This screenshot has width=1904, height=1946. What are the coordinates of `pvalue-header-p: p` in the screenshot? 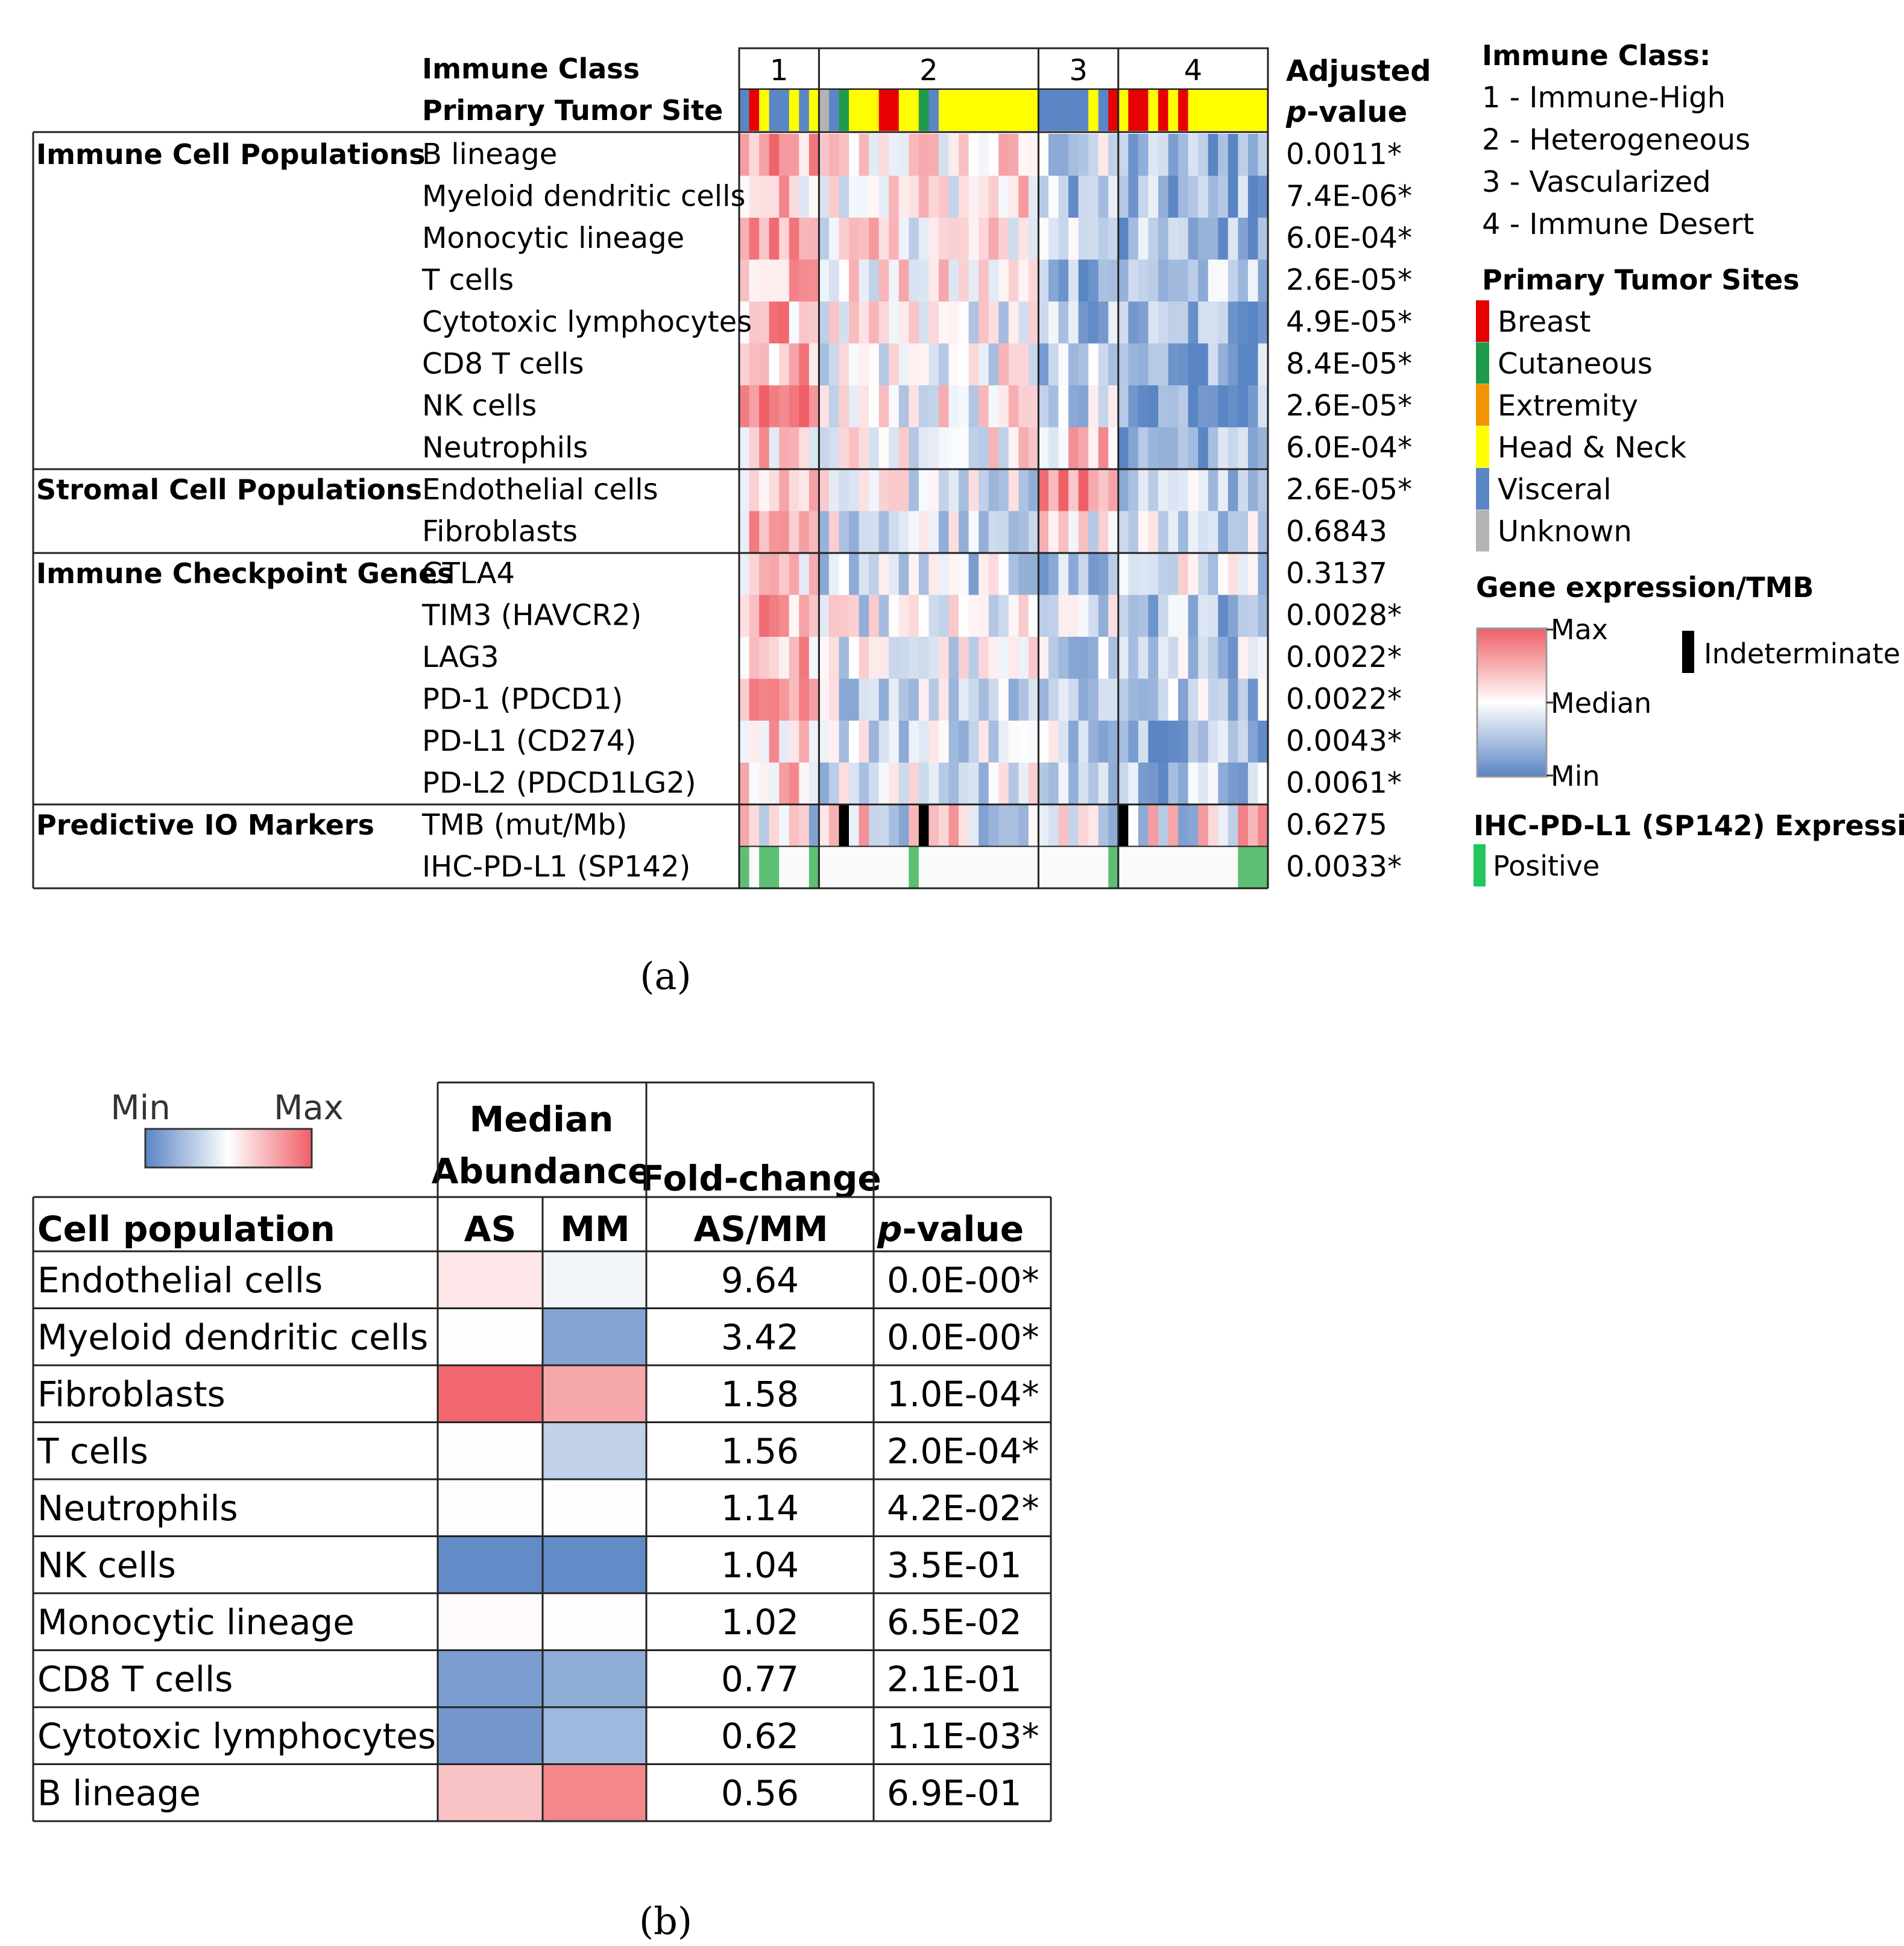 It's located at (1296, 112).